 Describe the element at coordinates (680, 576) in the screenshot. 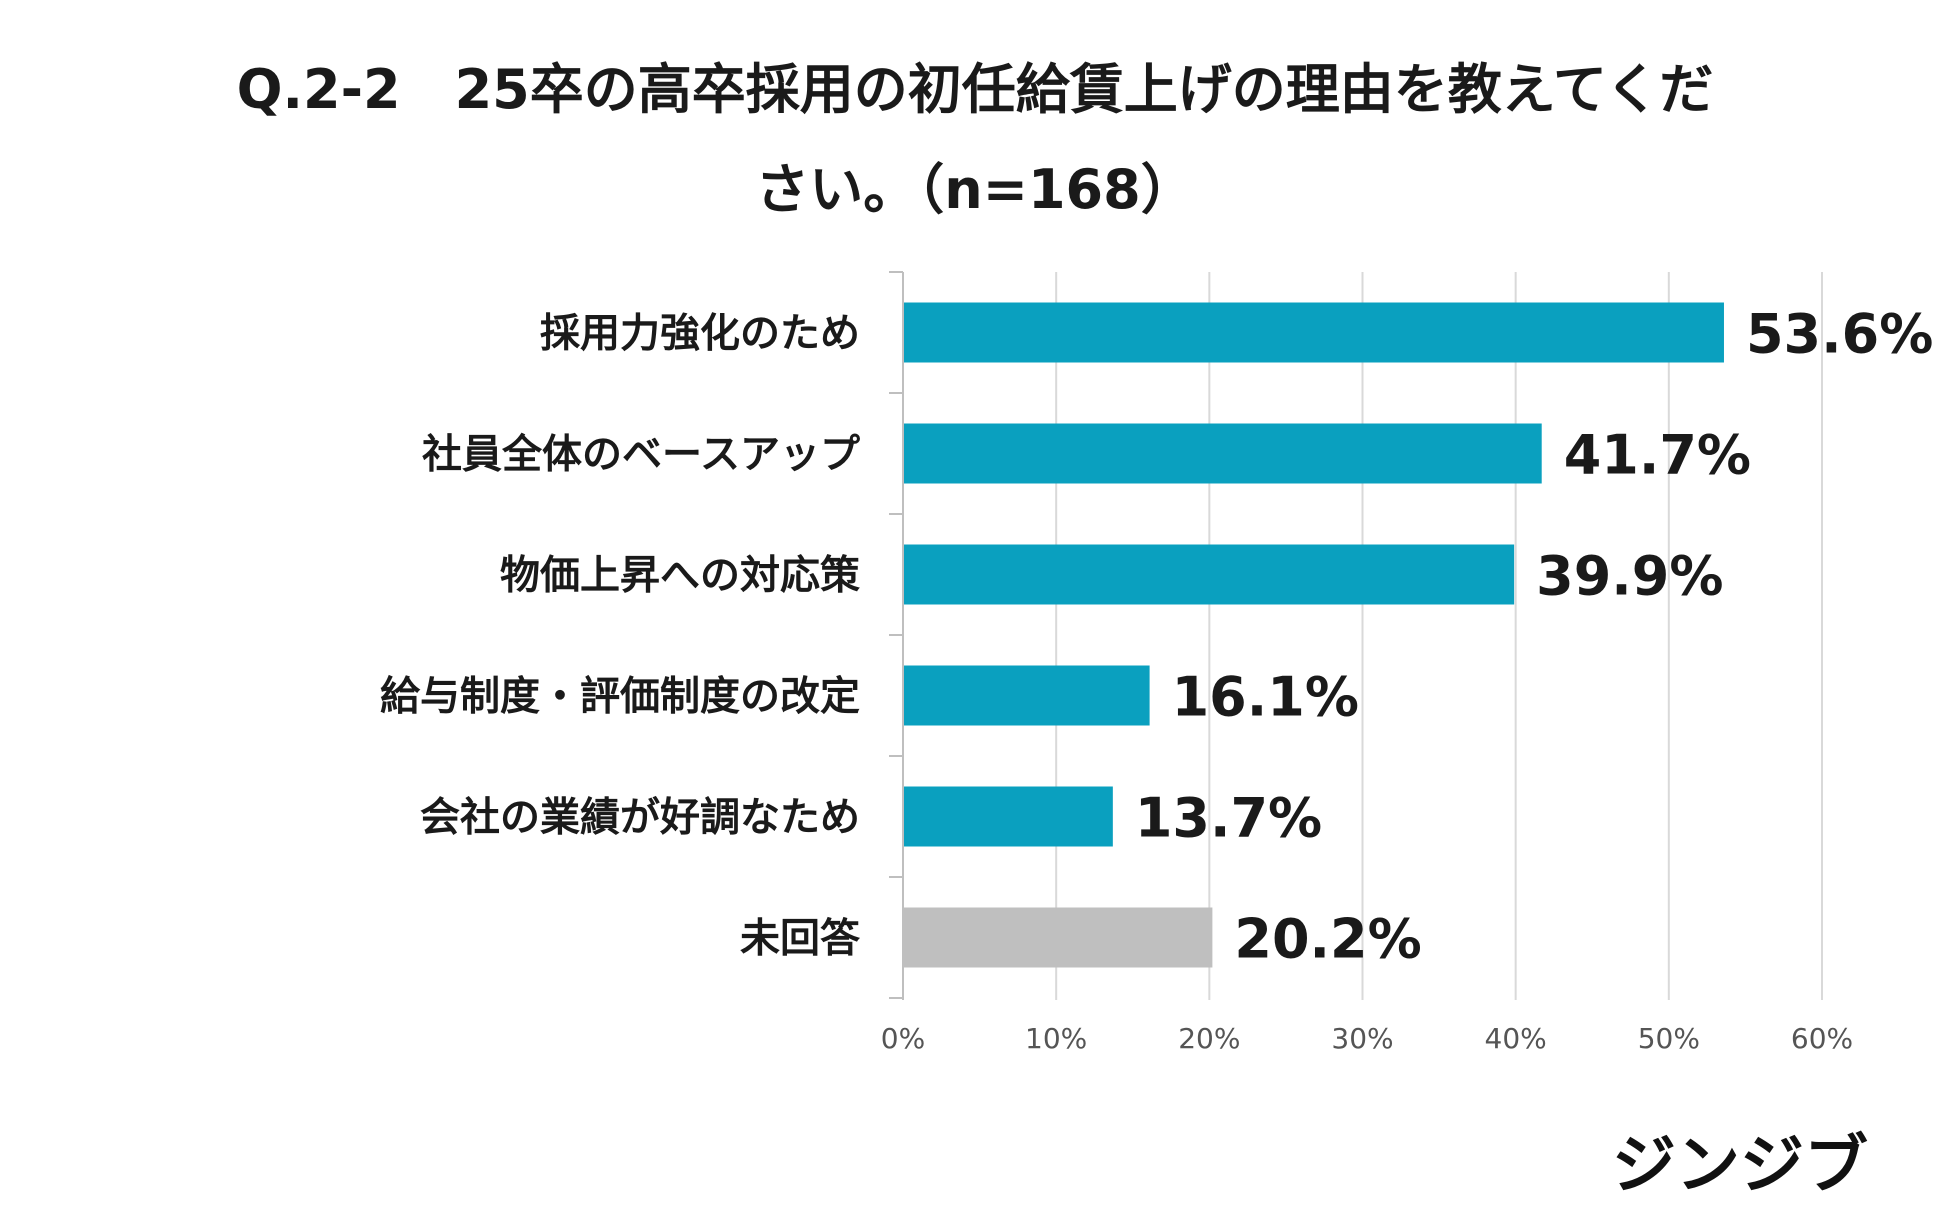

I see `category-label: 物価上昇への対応策` at that location.